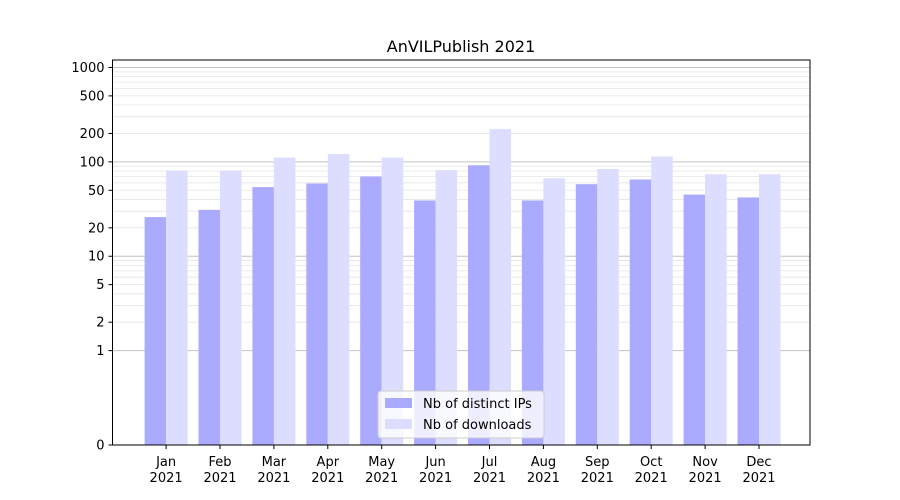 This screenshot has height=500, width=900. Describe the element at coordinates (87, 68) in the screenshot. I see `y-tick-label: 1000` at that location.